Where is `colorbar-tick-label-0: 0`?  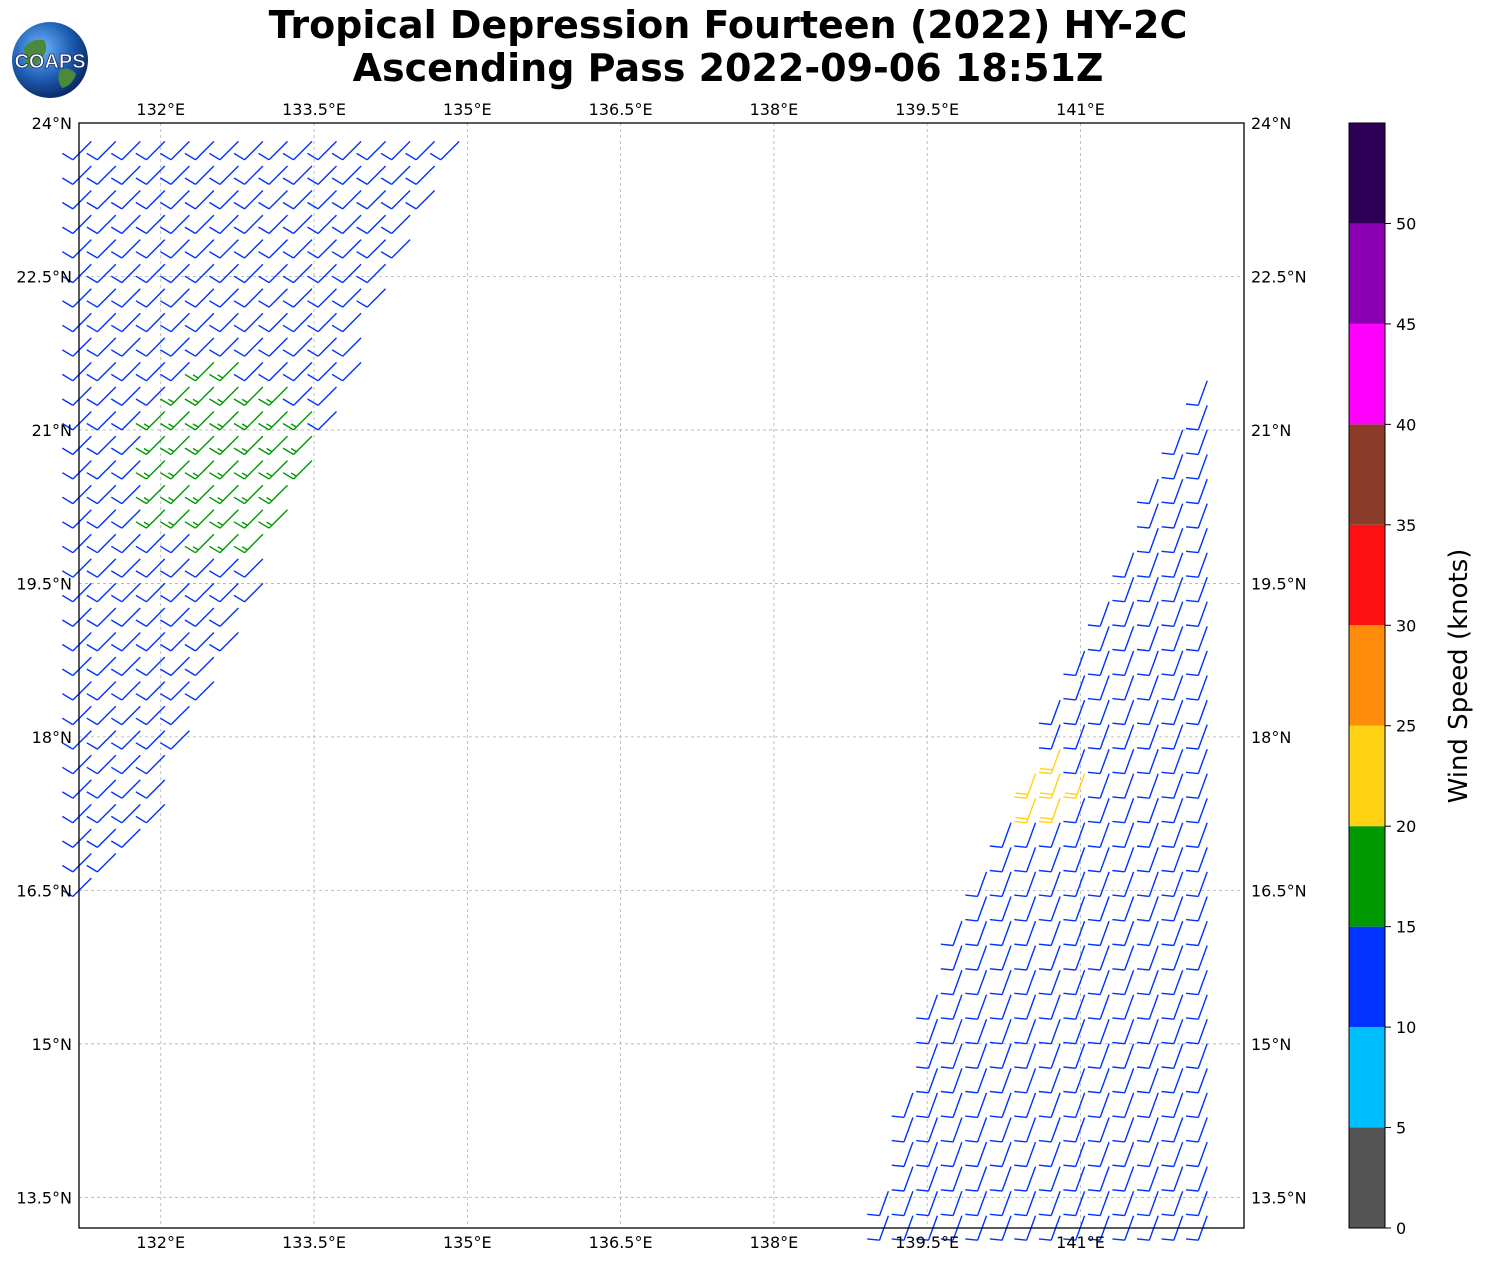
colorbar-tick-label-0: 0 is located at coordinates (1401, 1228).